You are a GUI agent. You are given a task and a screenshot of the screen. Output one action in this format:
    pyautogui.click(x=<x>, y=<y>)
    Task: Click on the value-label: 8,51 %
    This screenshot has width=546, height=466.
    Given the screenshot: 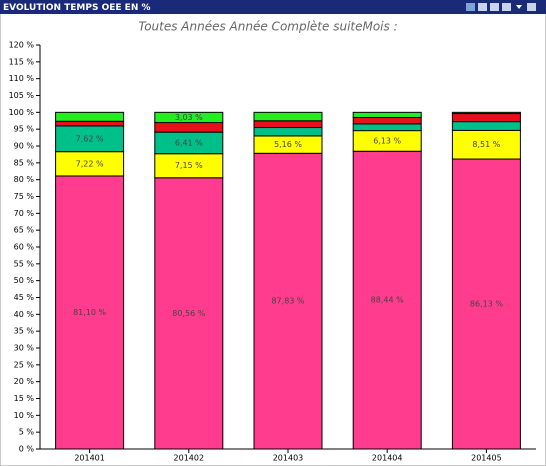 What is the action you would take?
    pyautogui.click(x=486, y=144)
    